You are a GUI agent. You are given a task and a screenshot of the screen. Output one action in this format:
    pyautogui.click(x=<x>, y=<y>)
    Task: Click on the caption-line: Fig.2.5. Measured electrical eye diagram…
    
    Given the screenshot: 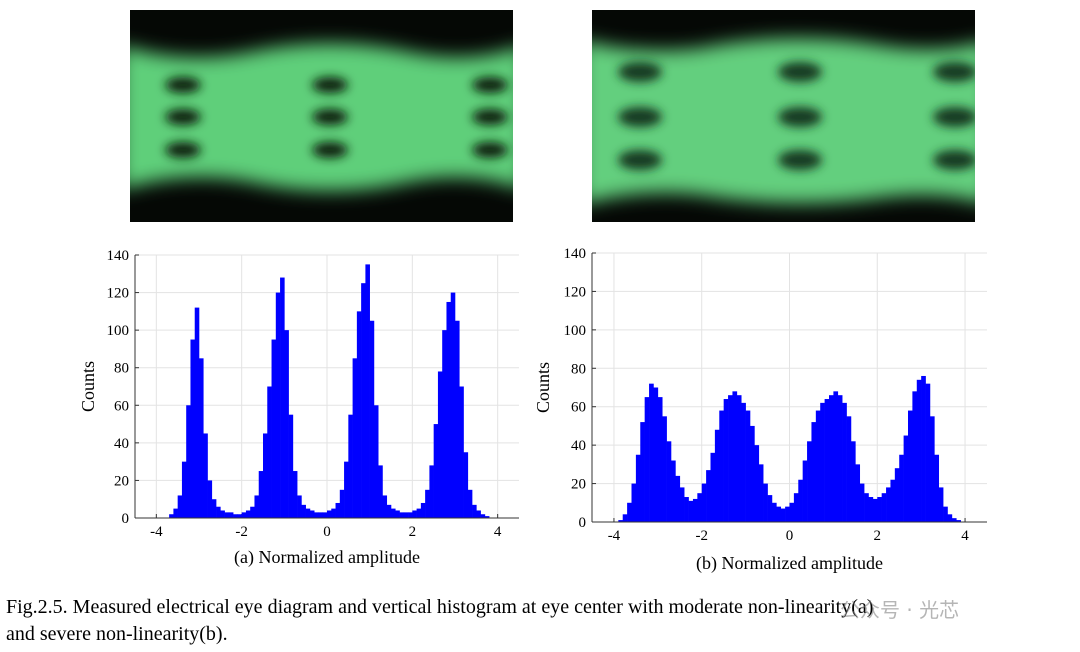 What is the action you would take?
    pyautogui.click(x=440, y=607)
    